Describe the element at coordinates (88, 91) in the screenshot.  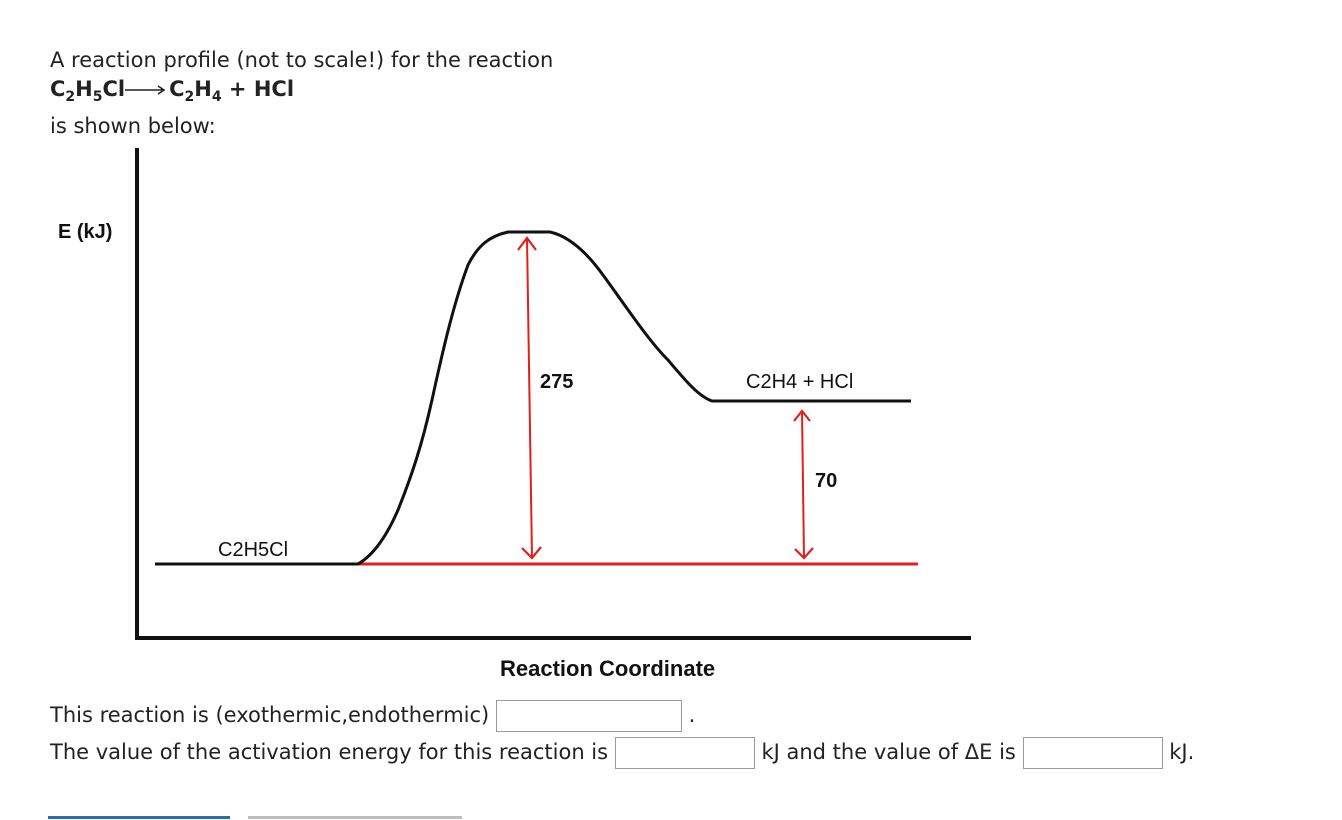
I see `equation-reactant: C2H5Cl` at that location.